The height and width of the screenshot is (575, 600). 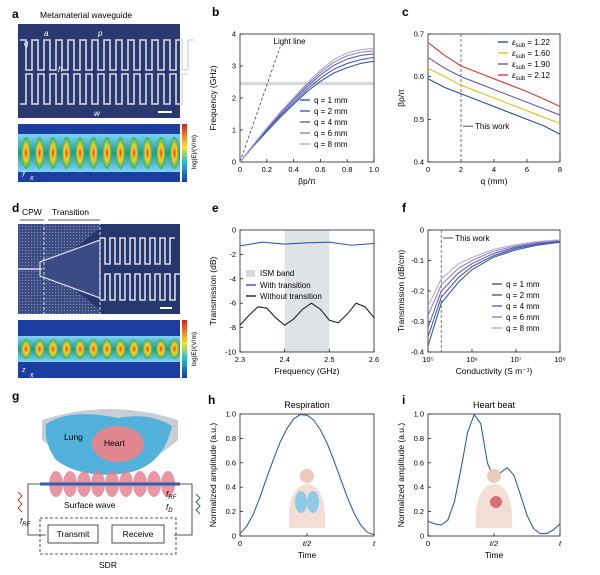 I want to click on x-tick-label: 2, so click(x=461, y=169).